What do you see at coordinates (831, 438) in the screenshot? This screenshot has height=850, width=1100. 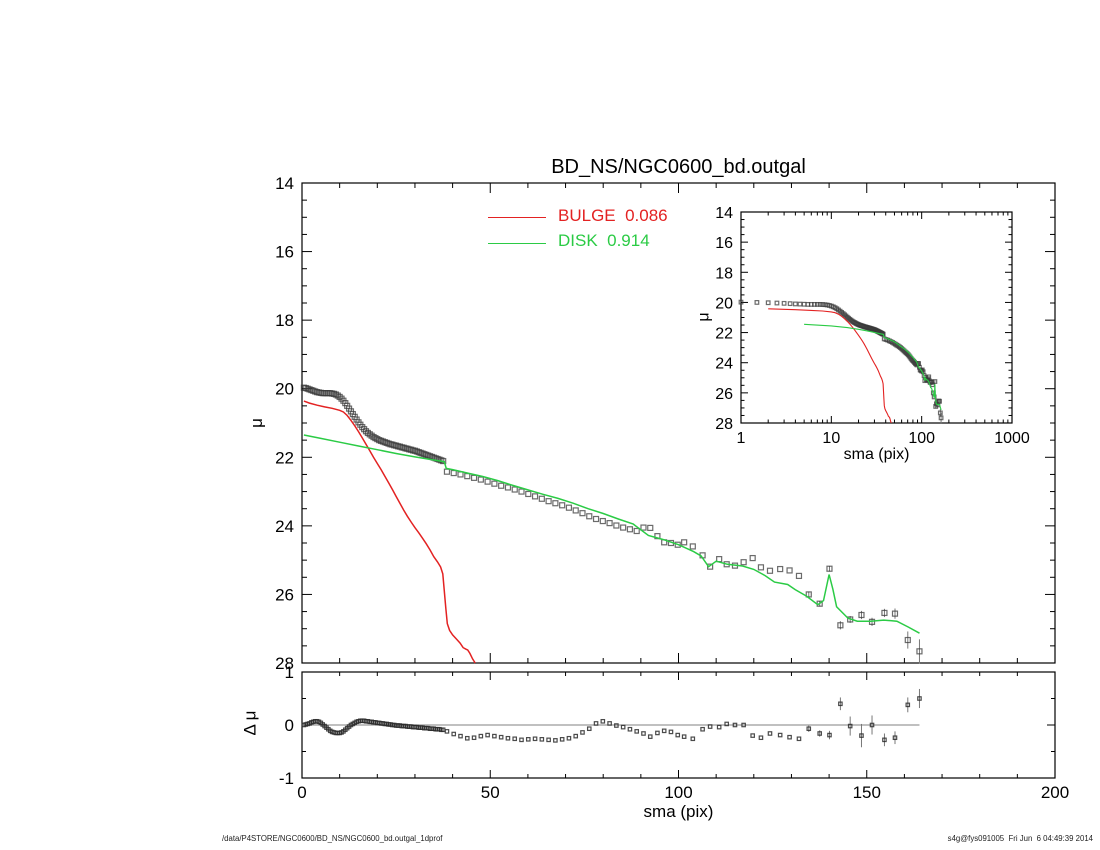 I see `svg-text: 10` at bounding box center [831, 438].